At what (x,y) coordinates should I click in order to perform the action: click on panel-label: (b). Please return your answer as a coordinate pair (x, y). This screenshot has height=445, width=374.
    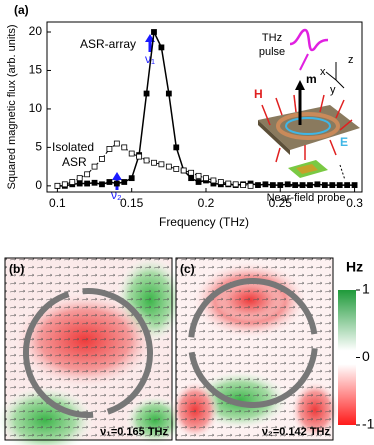
    Looking at the image, I should click on (16, 269).